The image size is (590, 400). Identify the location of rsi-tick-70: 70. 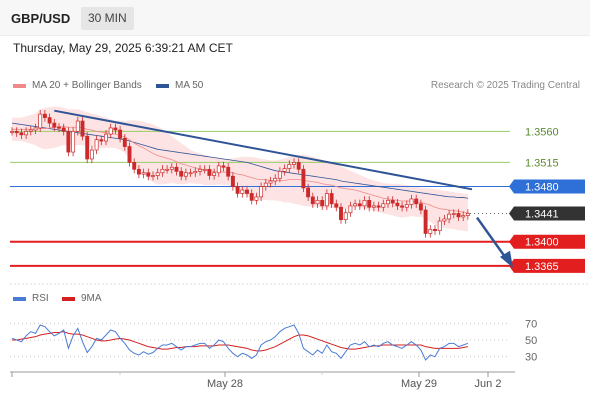
(531, 324).